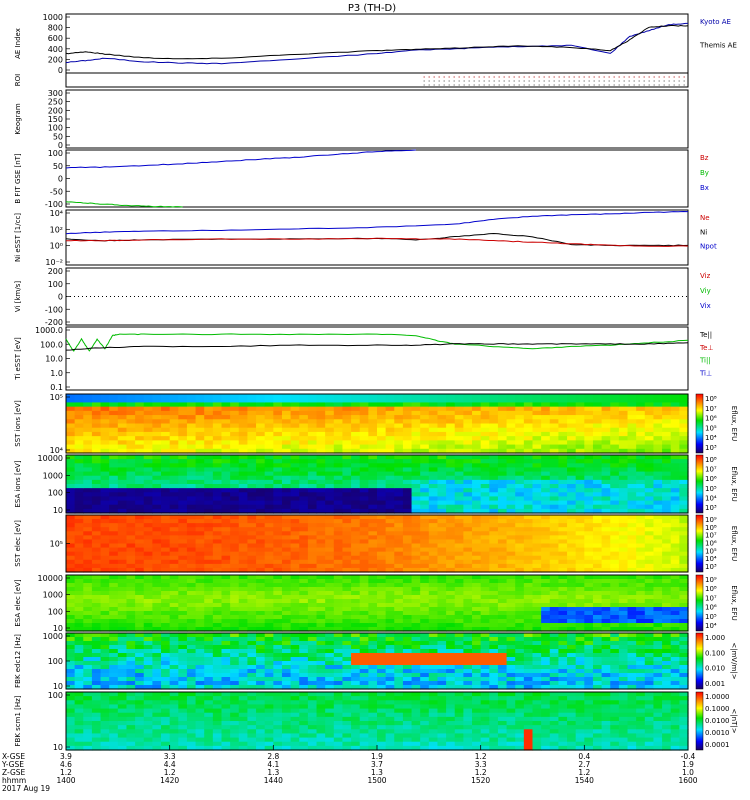 The height and width of the screenshot is (800, 750). What do you see at coordinates (58, 166) in the screenshot?
I see `y-tick-label: 50` at bounding box center [58, 166].